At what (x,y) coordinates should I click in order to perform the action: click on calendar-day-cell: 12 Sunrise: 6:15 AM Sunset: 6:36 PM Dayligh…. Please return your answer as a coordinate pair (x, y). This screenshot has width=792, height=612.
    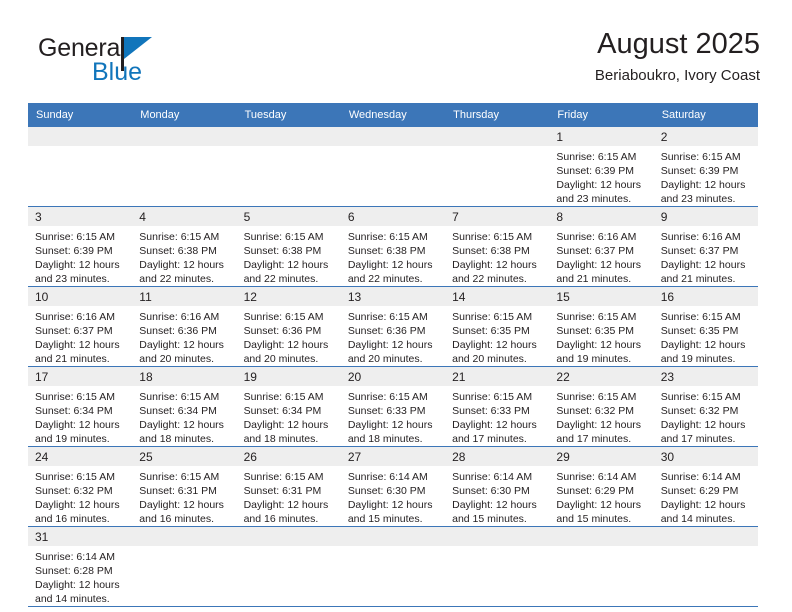
    Looking at the image, I should click on (288, 326).